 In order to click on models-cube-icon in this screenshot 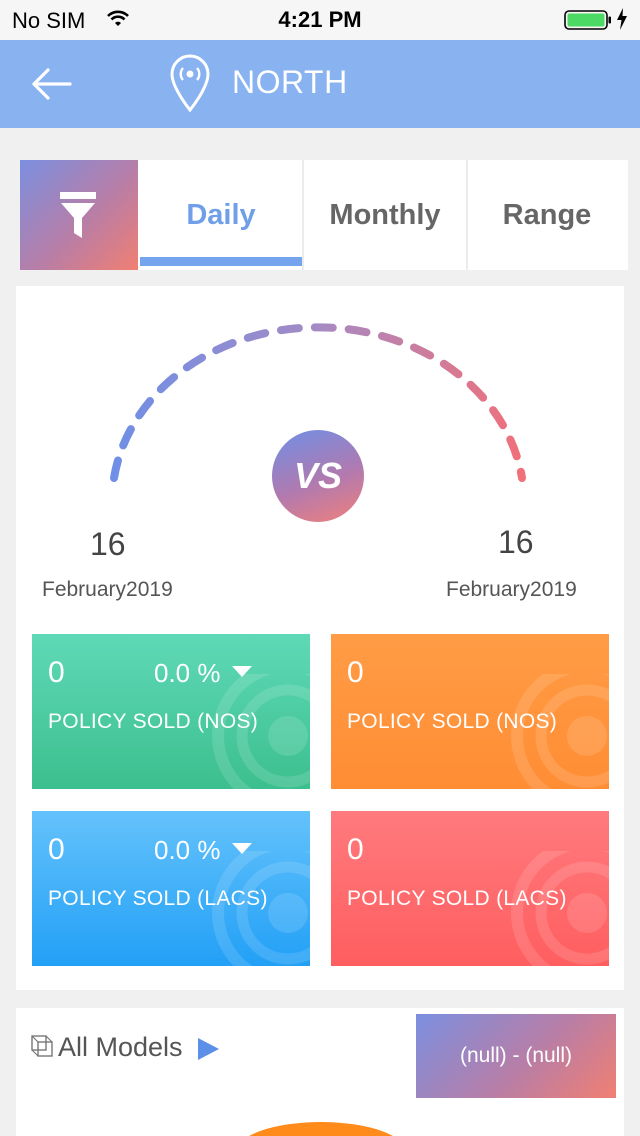, I will do `click(42, 1046)`.